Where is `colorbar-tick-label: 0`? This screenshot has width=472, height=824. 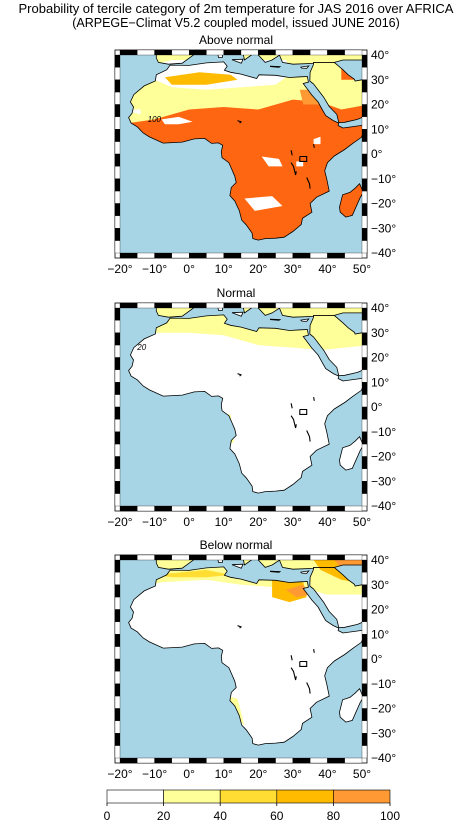
colorbar-tick-label: 0 is located at coordinates (107, 816).